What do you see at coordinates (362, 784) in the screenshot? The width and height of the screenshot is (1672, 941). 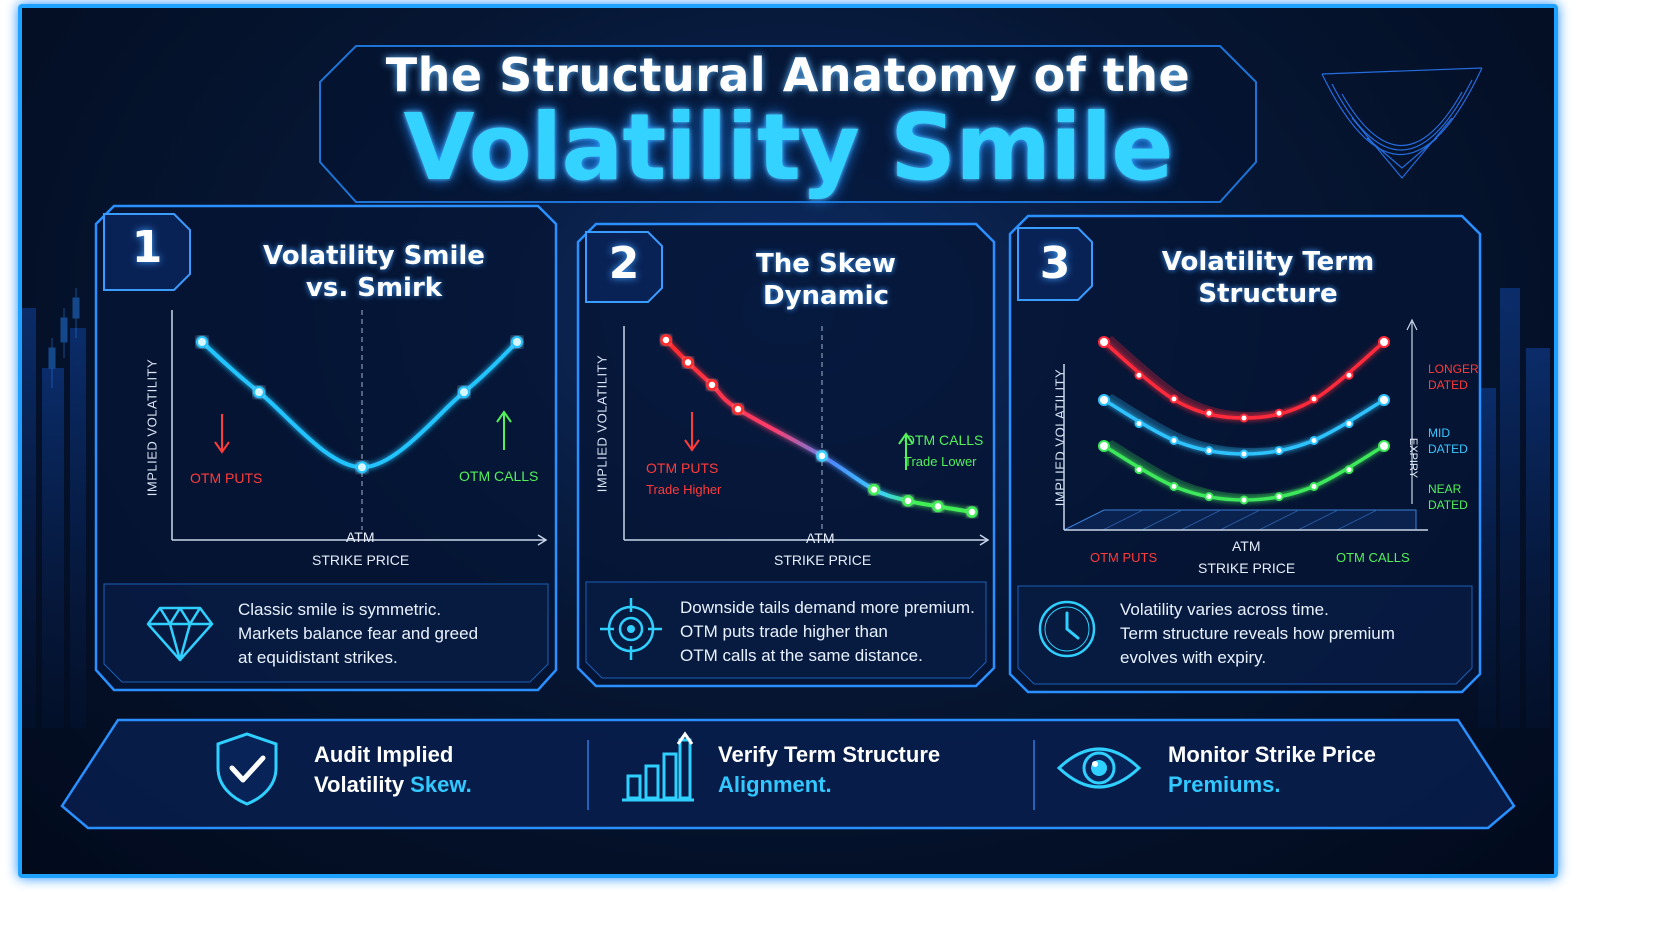 I see `footer-item-1-line-2-plain: Volatility` at bounding box center [362, 784].